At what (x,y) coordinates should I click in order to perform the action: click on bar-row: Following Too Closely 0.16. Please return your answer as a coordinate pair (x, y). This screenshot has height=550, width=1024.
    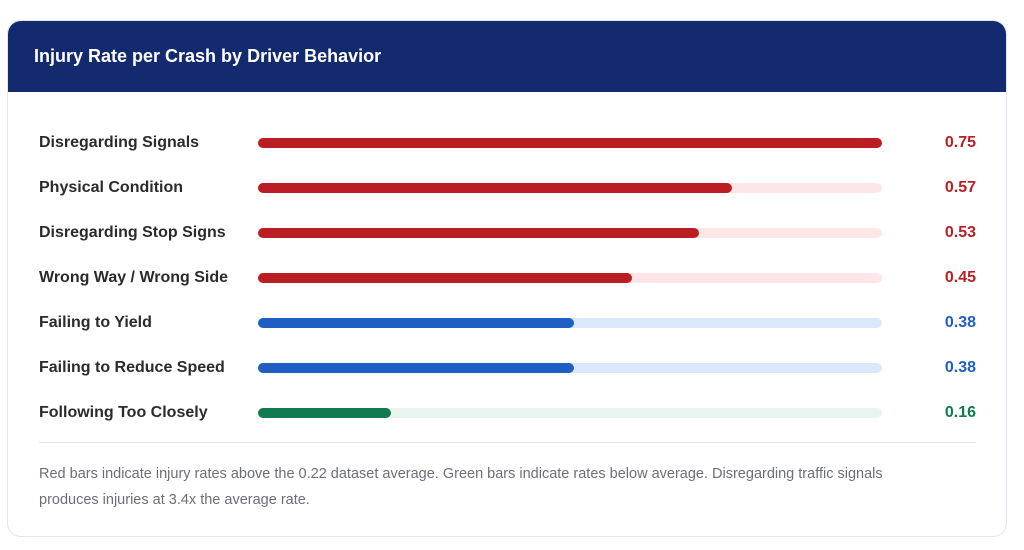
    Looking at the image, I should click on (507, 413).